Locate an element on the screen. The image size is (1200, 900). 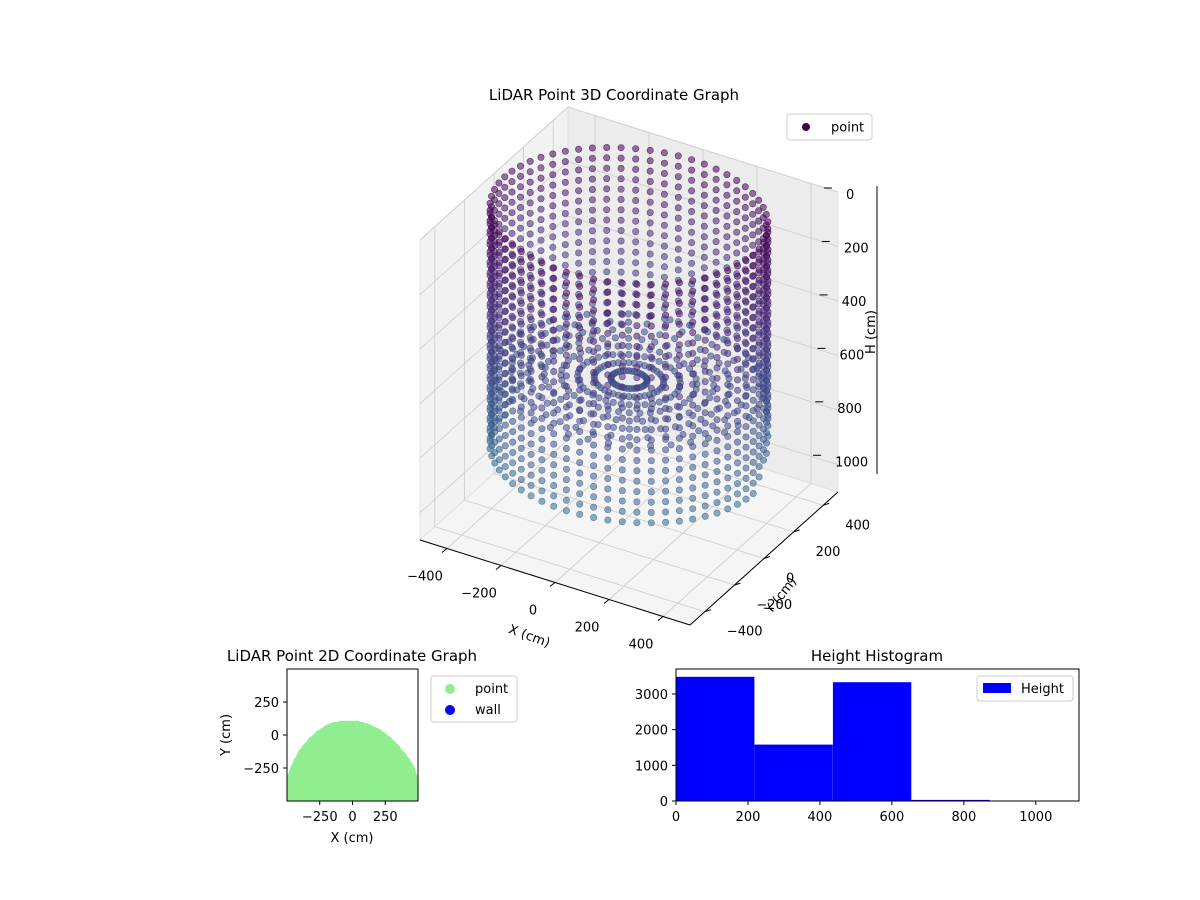
points-3d is located at coordinates (629, 335).